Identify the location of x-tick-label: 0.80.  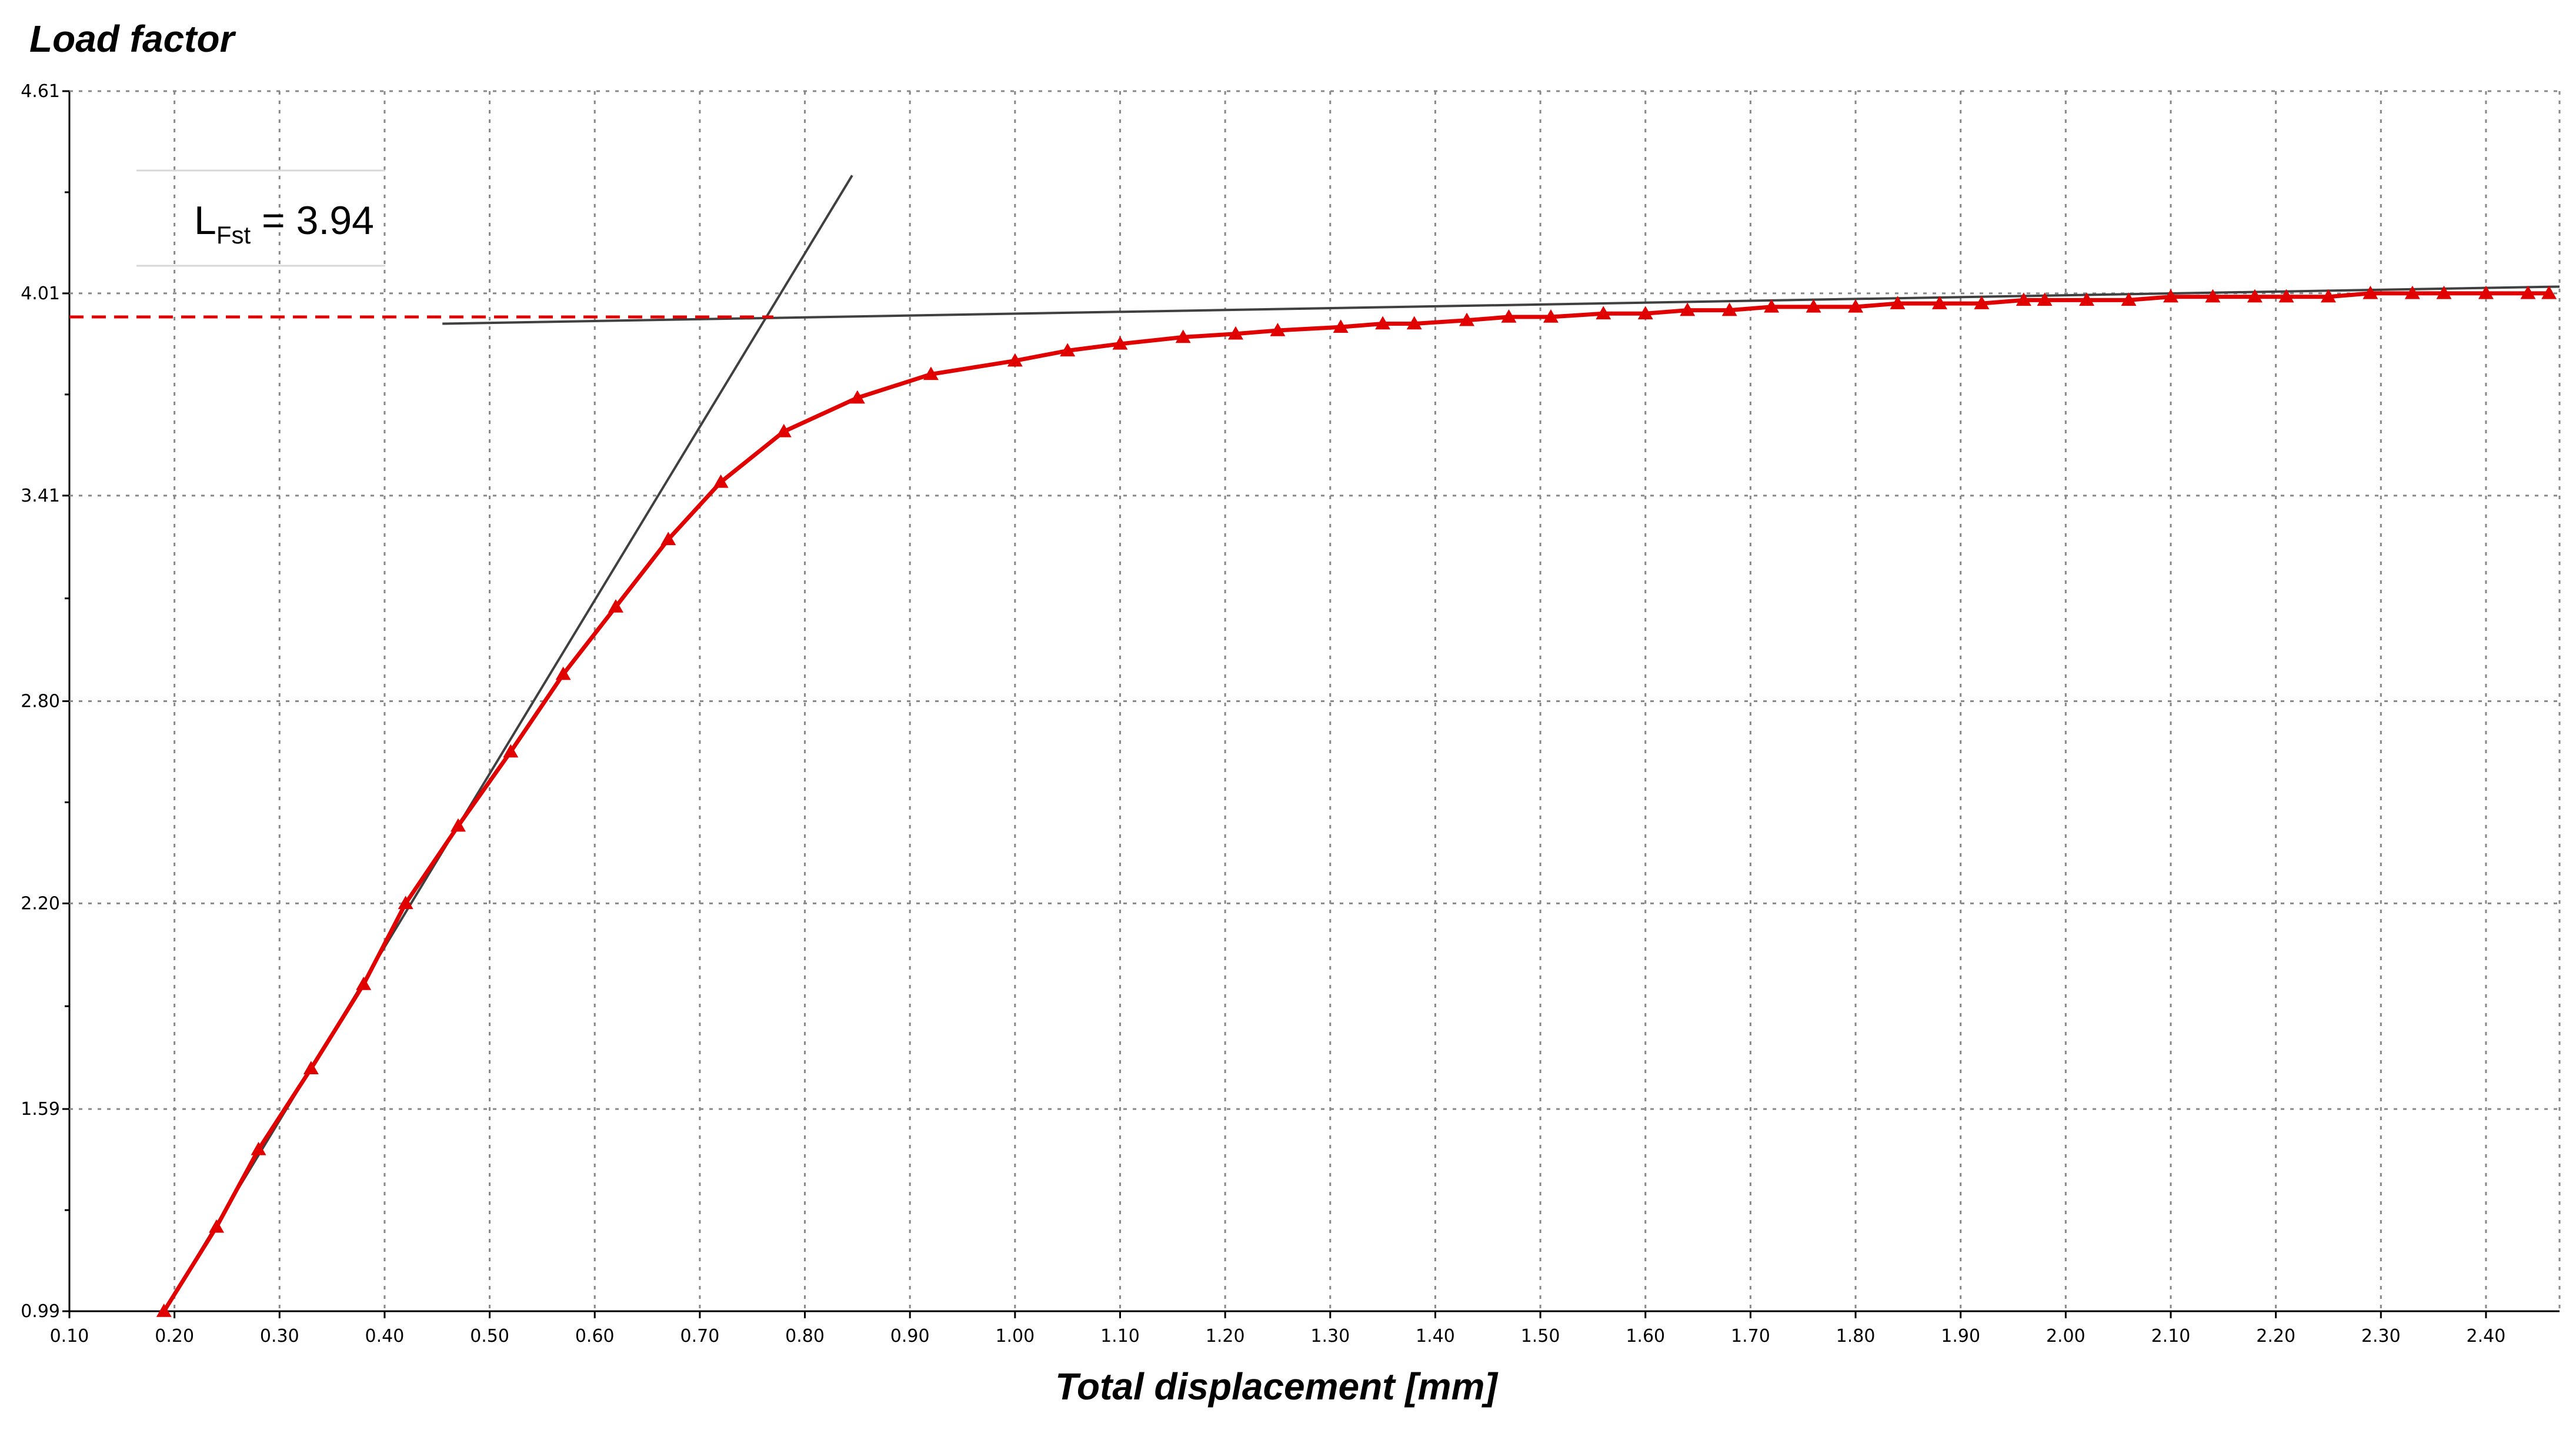
(805, 1336).